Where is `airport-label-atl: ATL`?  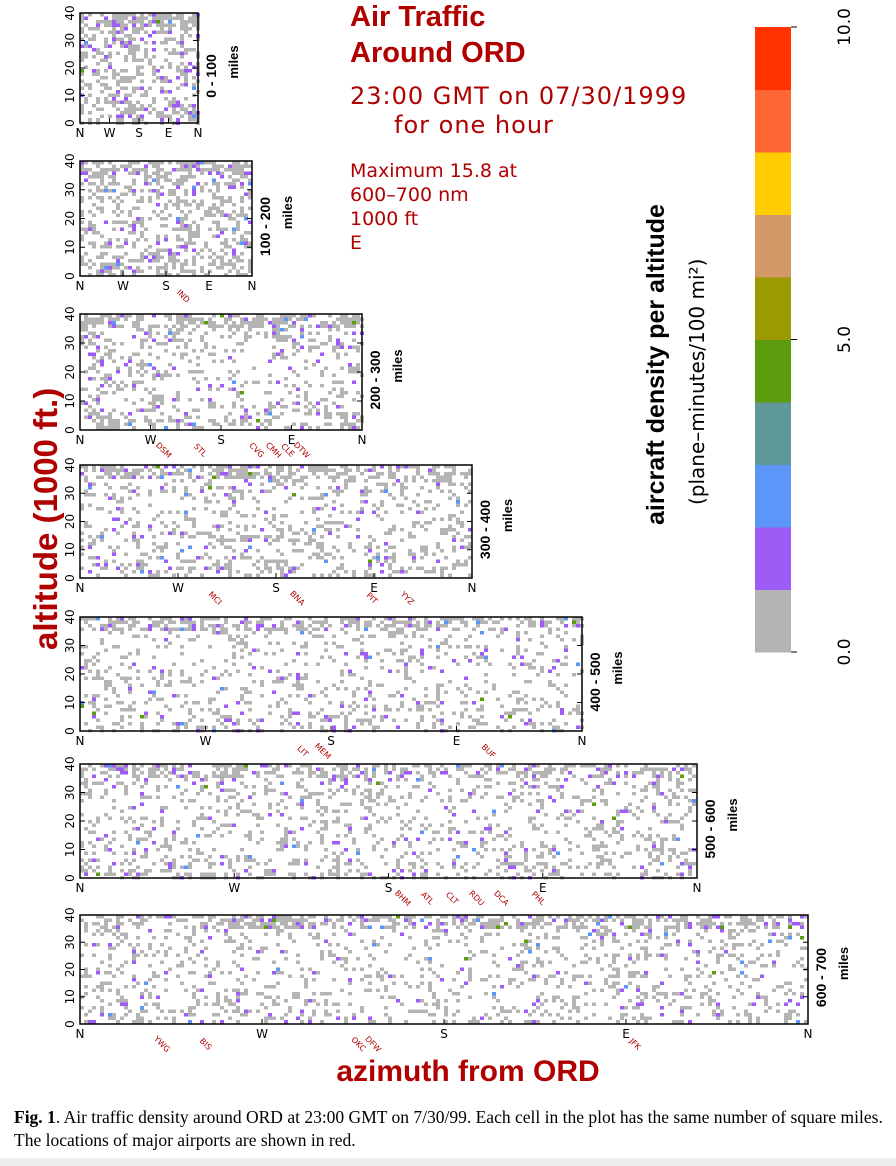 airport-label-atl: ATL is located at coordinates (427, 898).